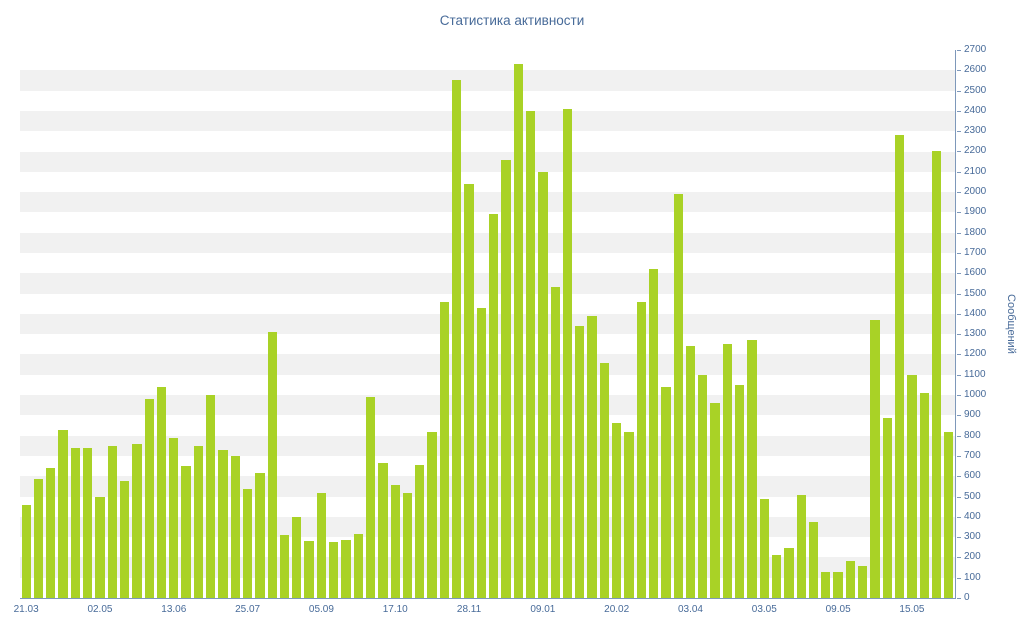  I want to click on chart-title: Статистика активности, so click(512, 20).